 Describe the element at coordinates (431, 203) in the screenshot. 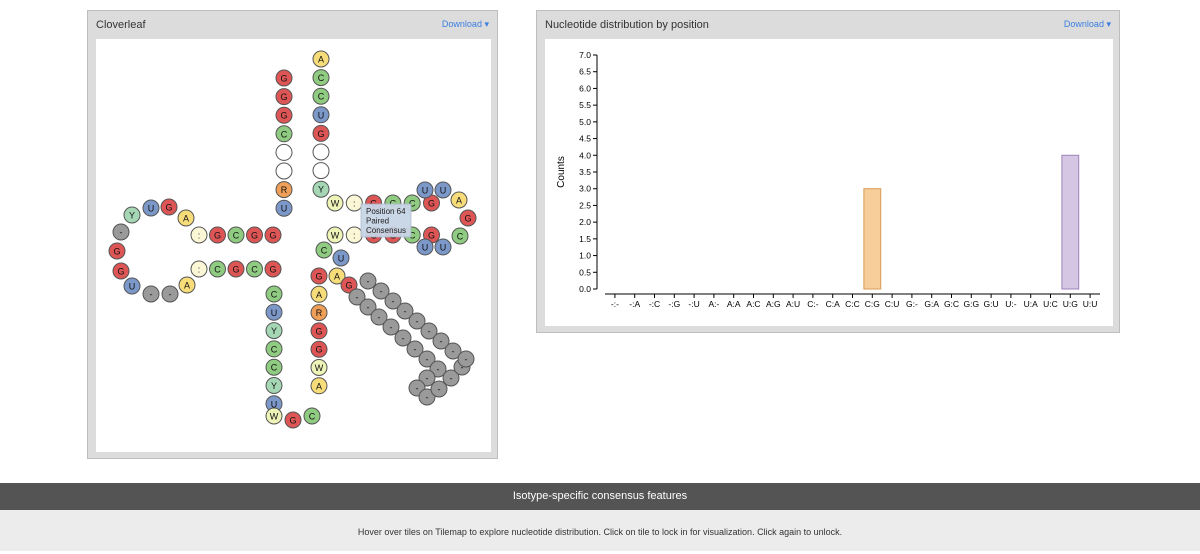

I see `t-stem-nucleotide: G` at that location.